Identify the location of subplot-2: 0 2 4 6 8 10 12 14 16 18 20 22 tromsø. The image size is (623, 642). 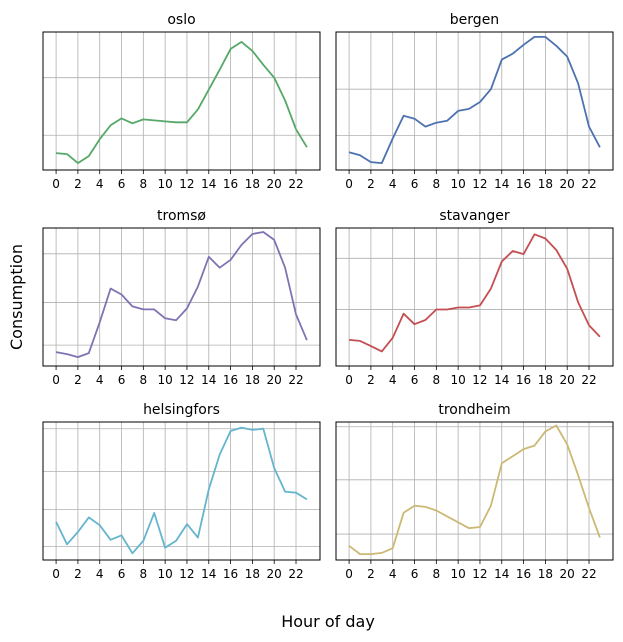
(181, 297).